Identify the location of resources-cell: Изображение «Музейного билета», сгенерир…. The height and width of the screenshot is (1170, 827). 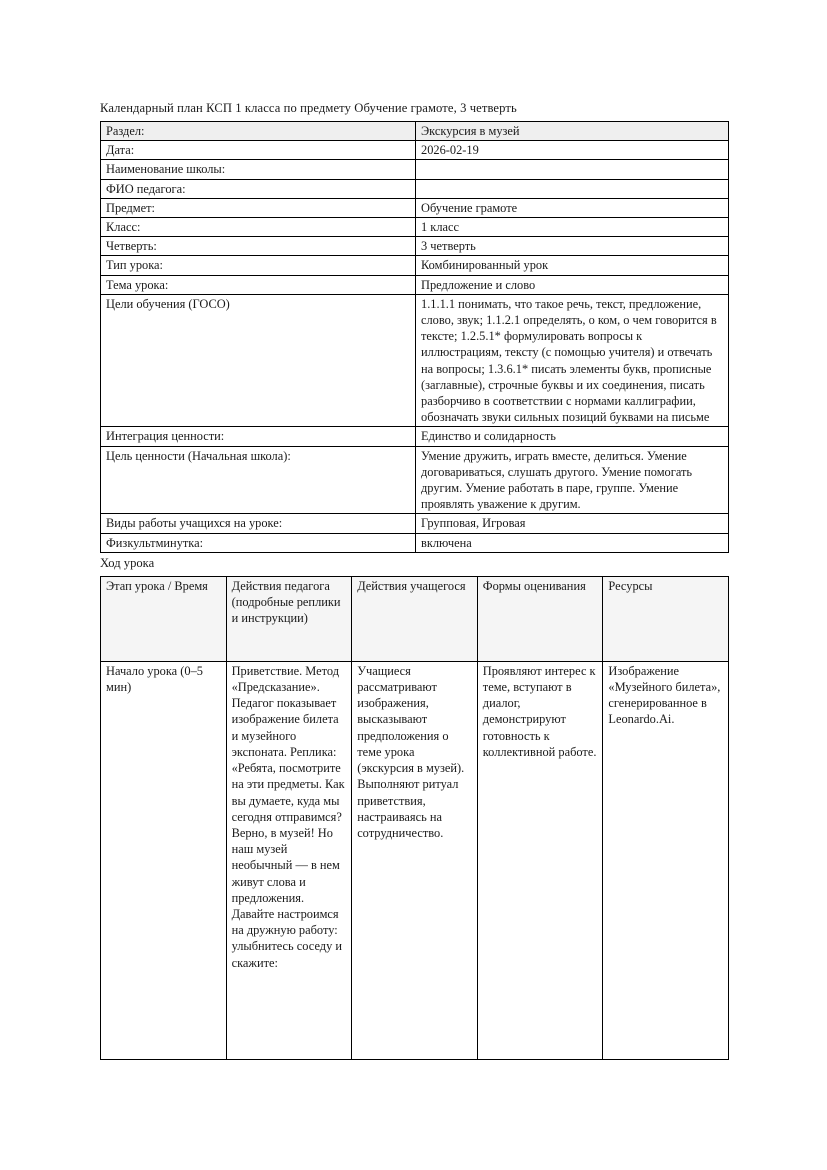
(665, 860).